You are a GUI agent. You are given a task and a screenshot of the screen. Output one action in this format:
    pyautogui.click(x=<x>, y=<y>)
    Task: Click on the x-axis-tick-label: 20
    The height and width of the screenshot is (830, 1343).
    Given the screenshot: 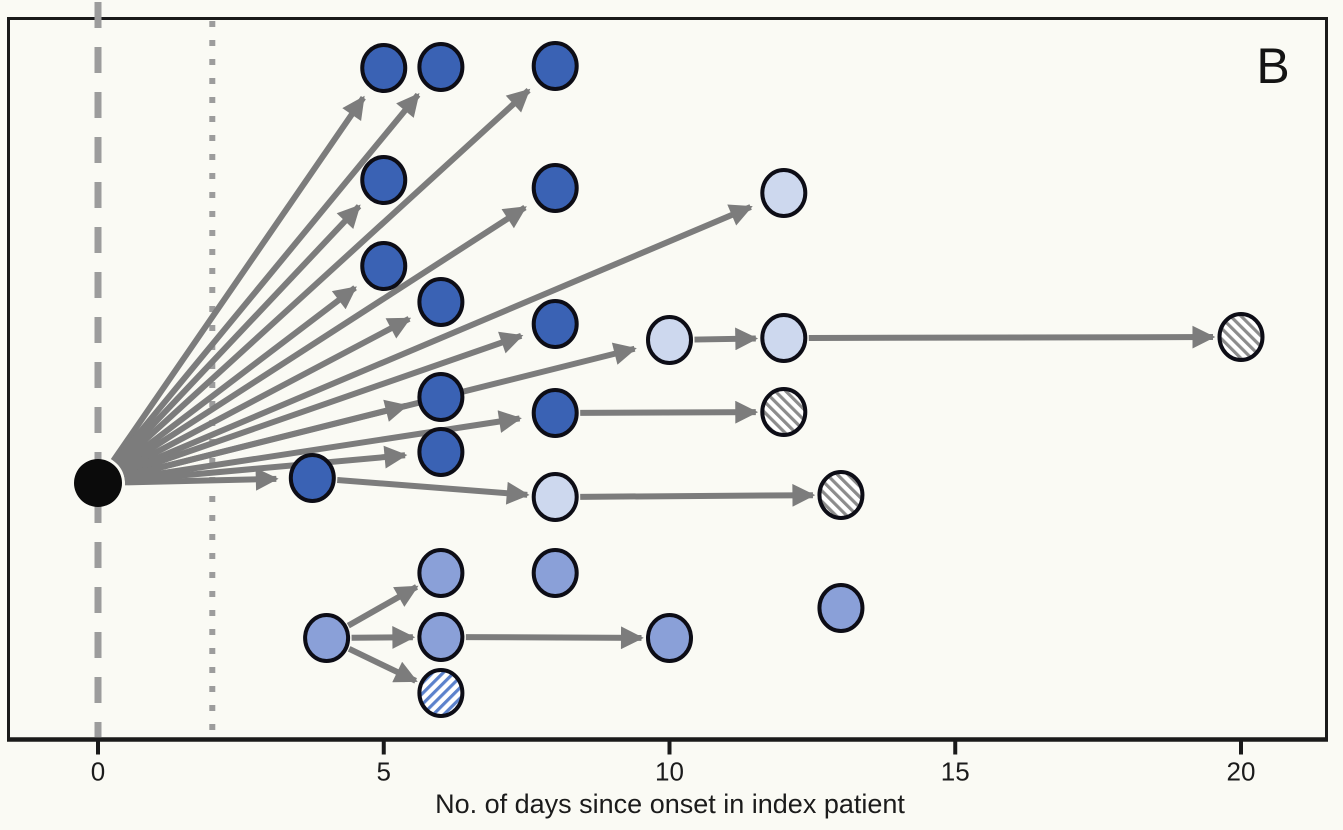 What is the action you would take?
    pyautogui.click(x=1241, y=772)
    